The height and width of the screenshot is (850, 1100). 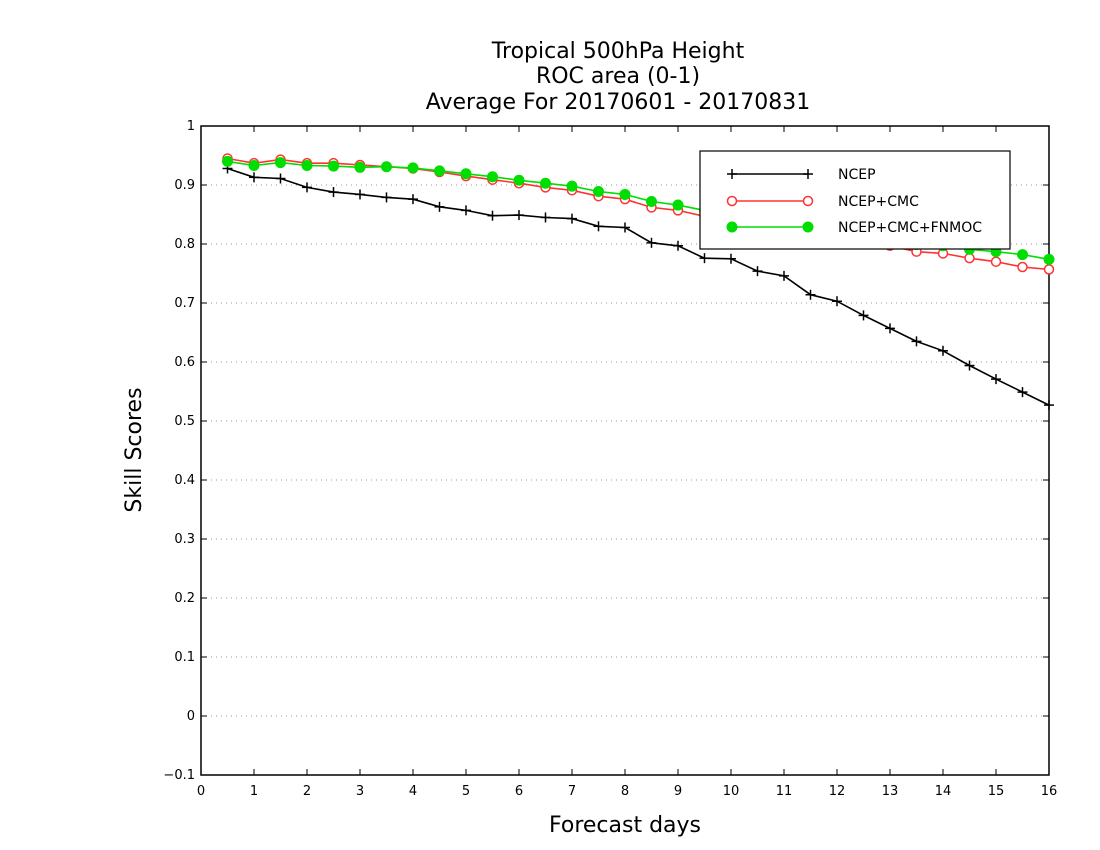 I want to click on x-tick-label: 11, so click(x=784, y=791).